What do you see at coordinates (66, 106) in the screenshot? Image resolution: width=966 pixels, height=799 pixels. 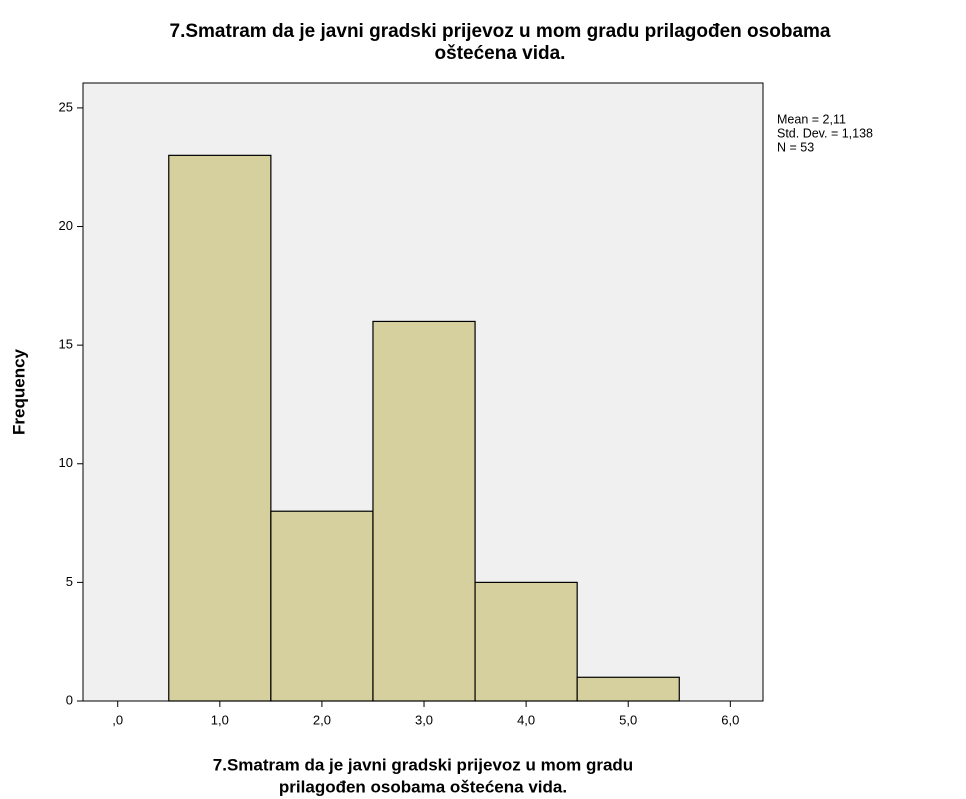 I see `y-tick-label: 25` at bounding box center [66, 106].